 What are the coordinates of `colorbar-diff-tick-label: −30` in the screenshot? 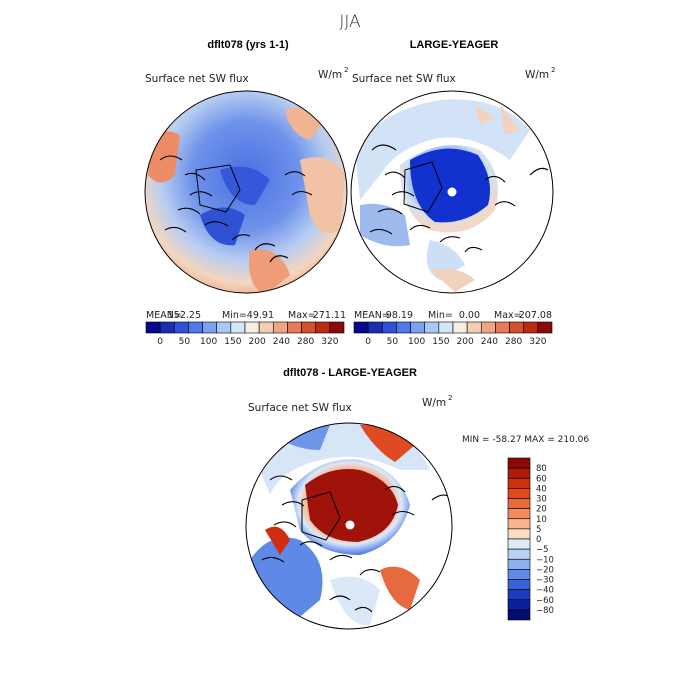 It's located at (545, 581).